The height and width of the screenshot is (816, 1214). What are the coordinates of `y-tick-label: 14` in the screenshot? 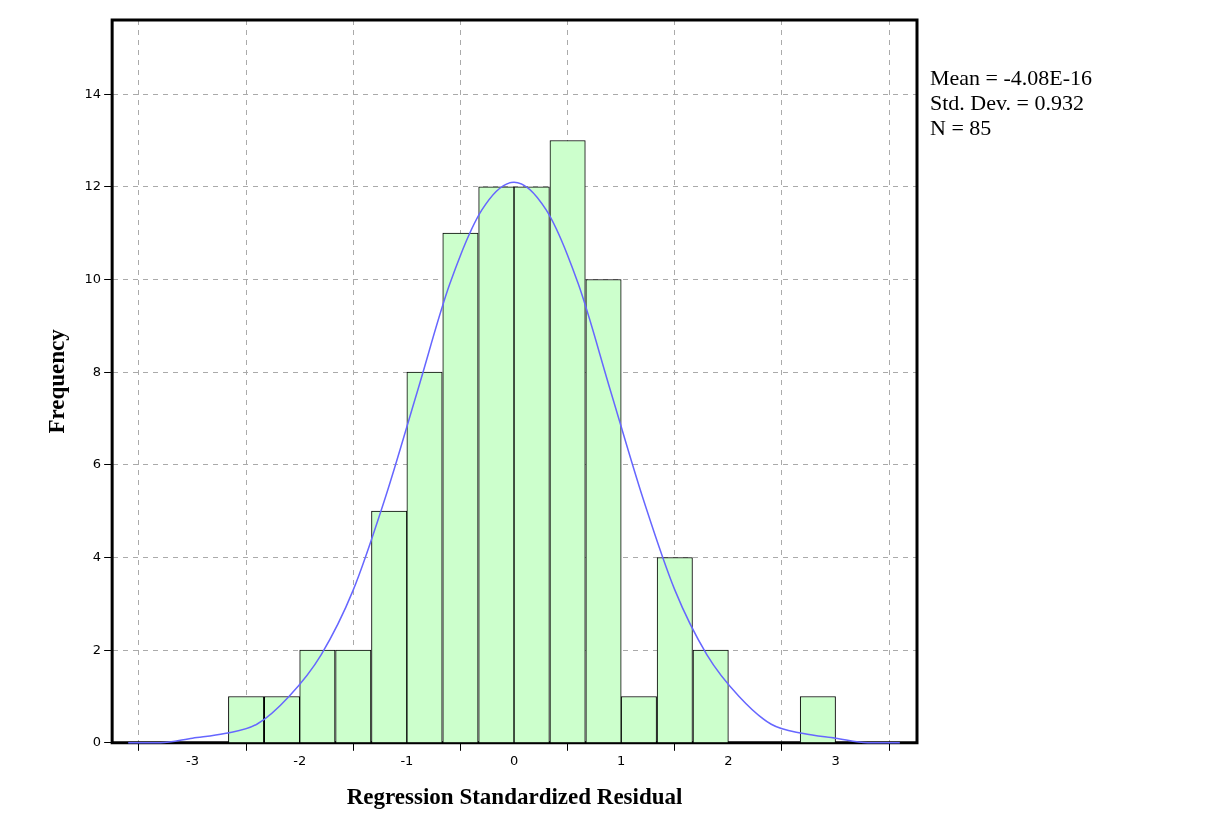 It's located at (93, 93).